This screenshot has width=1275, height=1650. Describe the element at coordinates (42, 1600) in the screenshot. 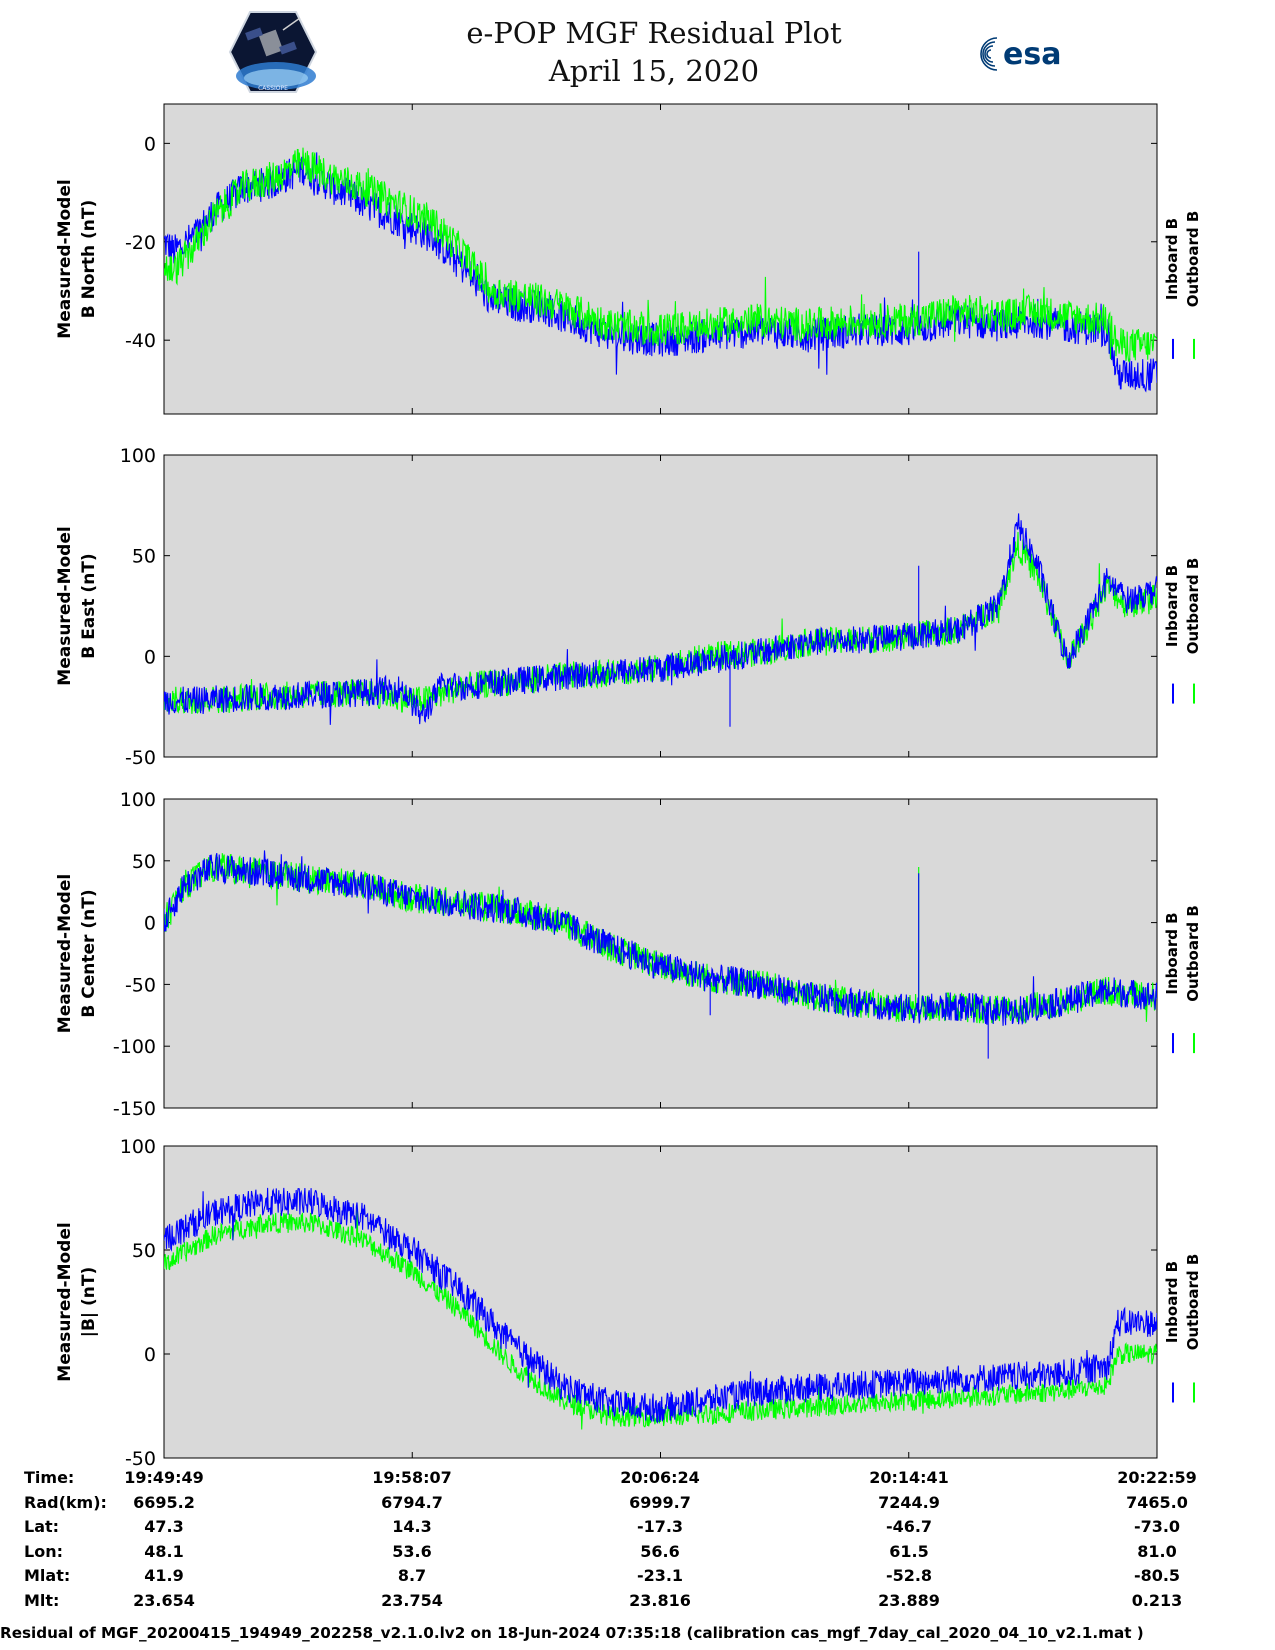

I see `ephemeris-row-label: Mlt:` at that location.